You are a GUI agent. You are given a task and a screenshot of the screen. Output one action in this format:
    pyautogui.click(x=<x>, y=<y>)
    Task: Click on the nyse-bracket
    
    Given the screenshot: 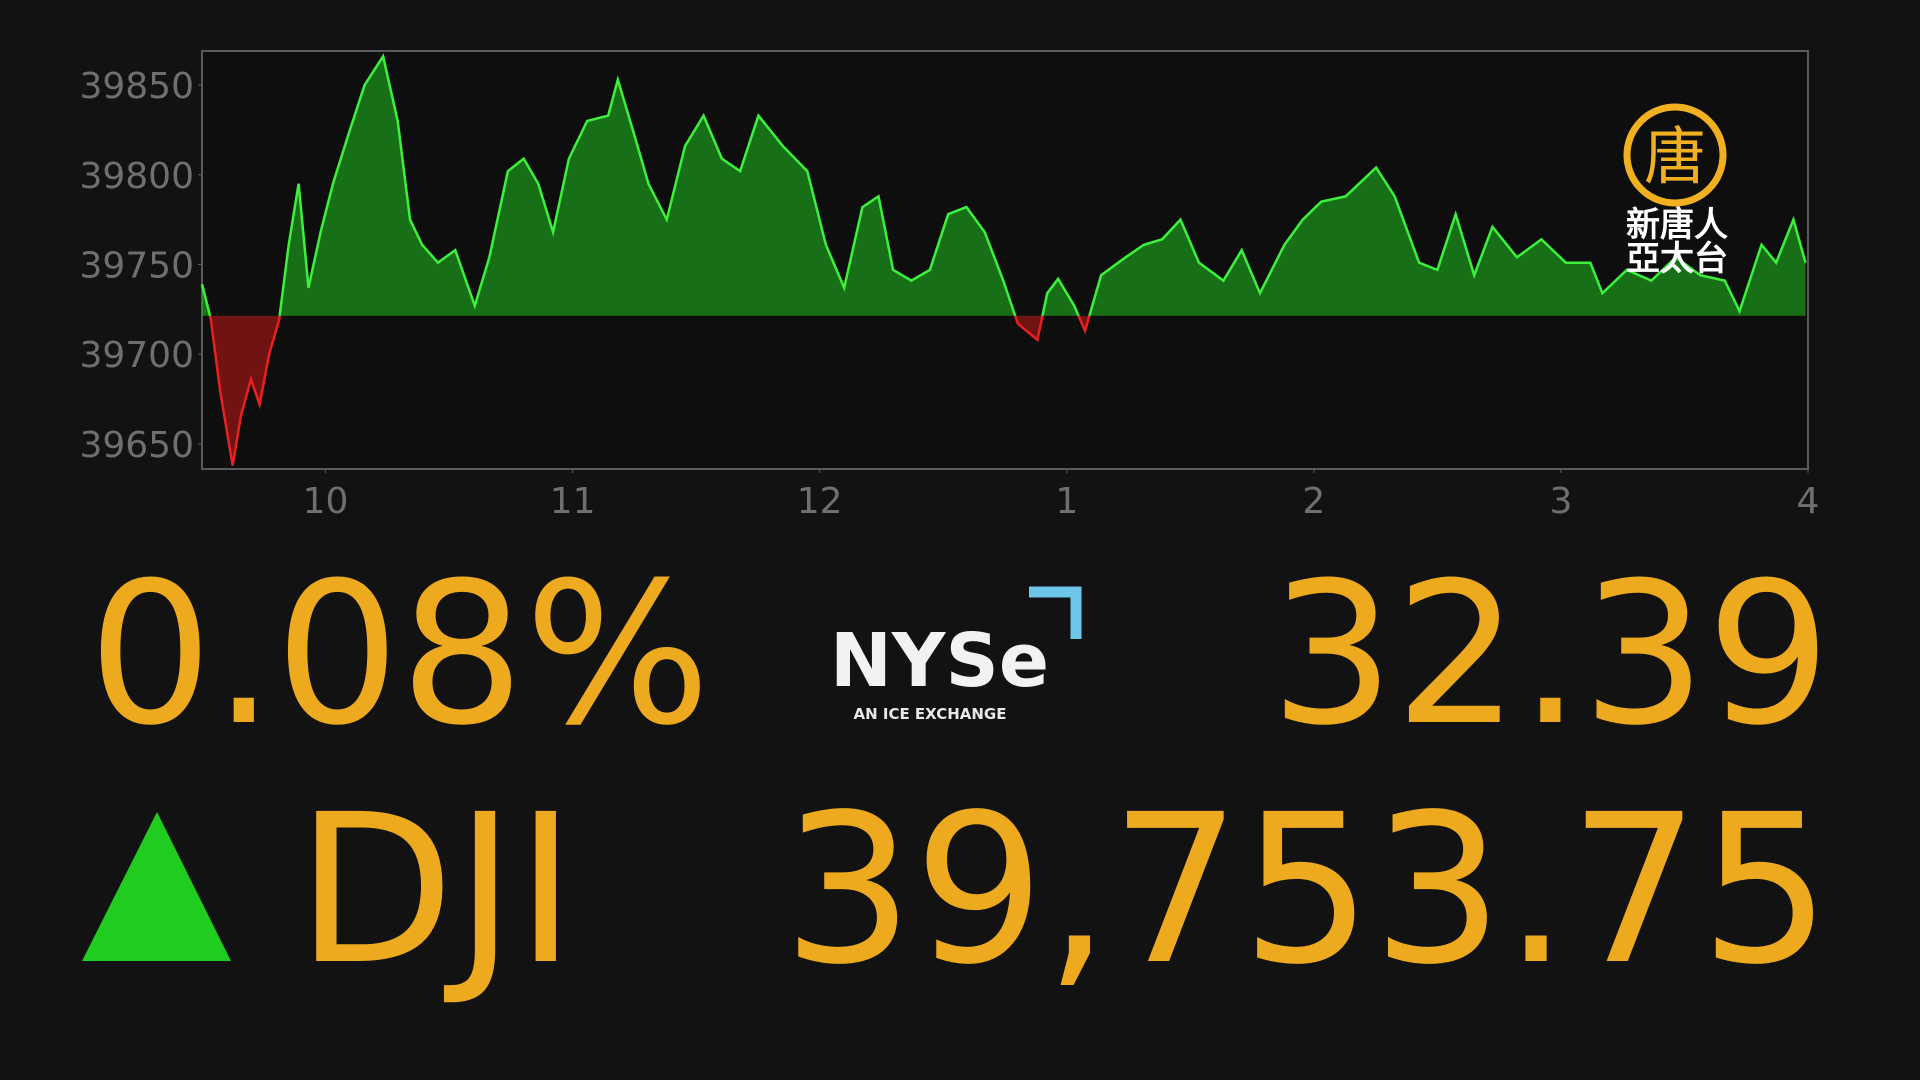 What is the action you would take?
    pyautogui.click(x=1055, y=612)
    